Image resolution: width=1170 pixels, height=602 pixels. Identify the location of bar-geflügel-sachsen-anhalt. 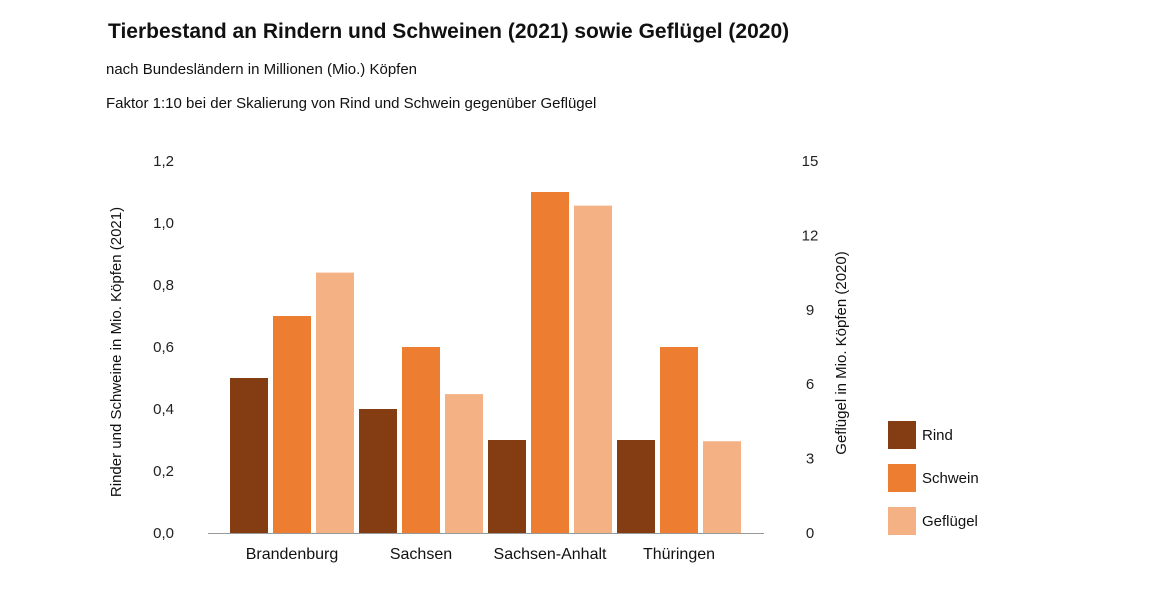
(593, 369).